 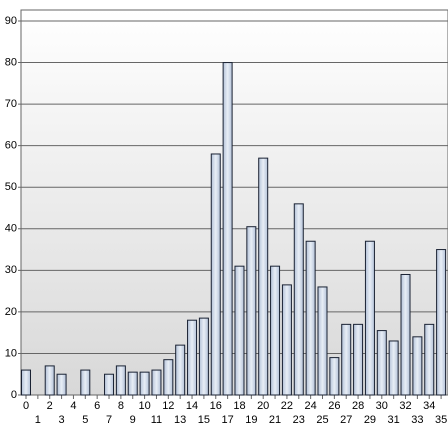 I want to click on x-tick-label: 18, so click(x=239, y=406).